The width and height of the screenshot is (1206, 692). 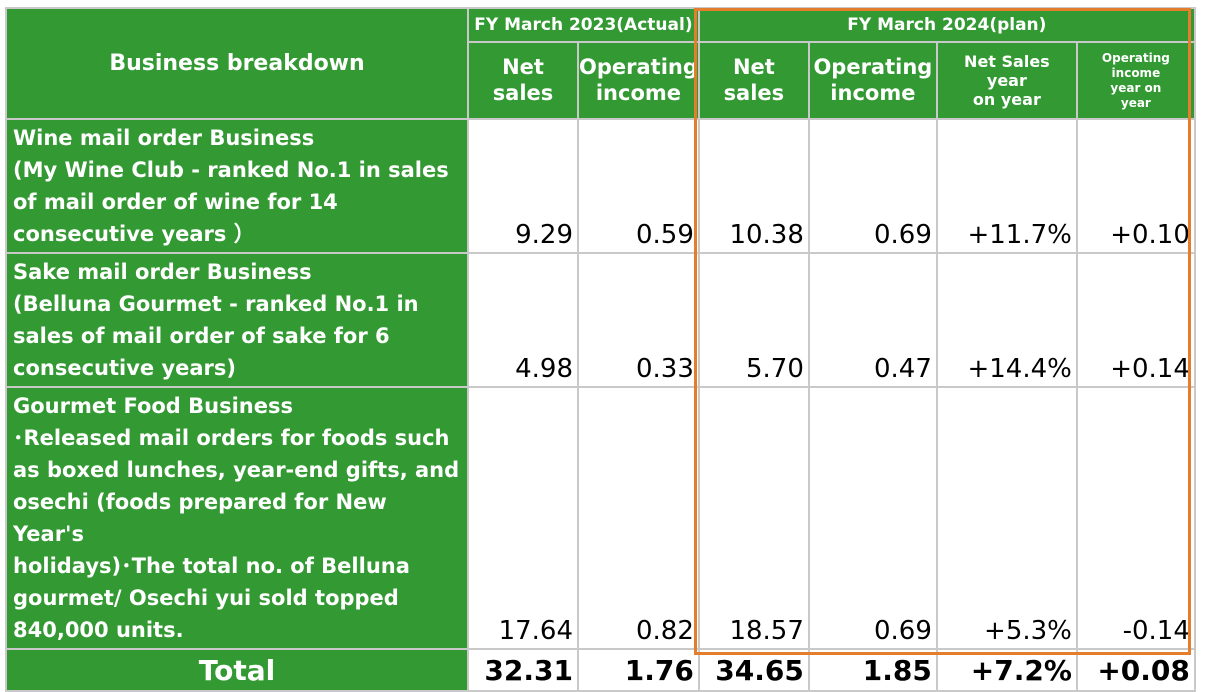 What do you see at coordinates (638, 320) in the screenshot?
I see `cell-operating-income-2023: 0.33` at bounding box center [638, 320].